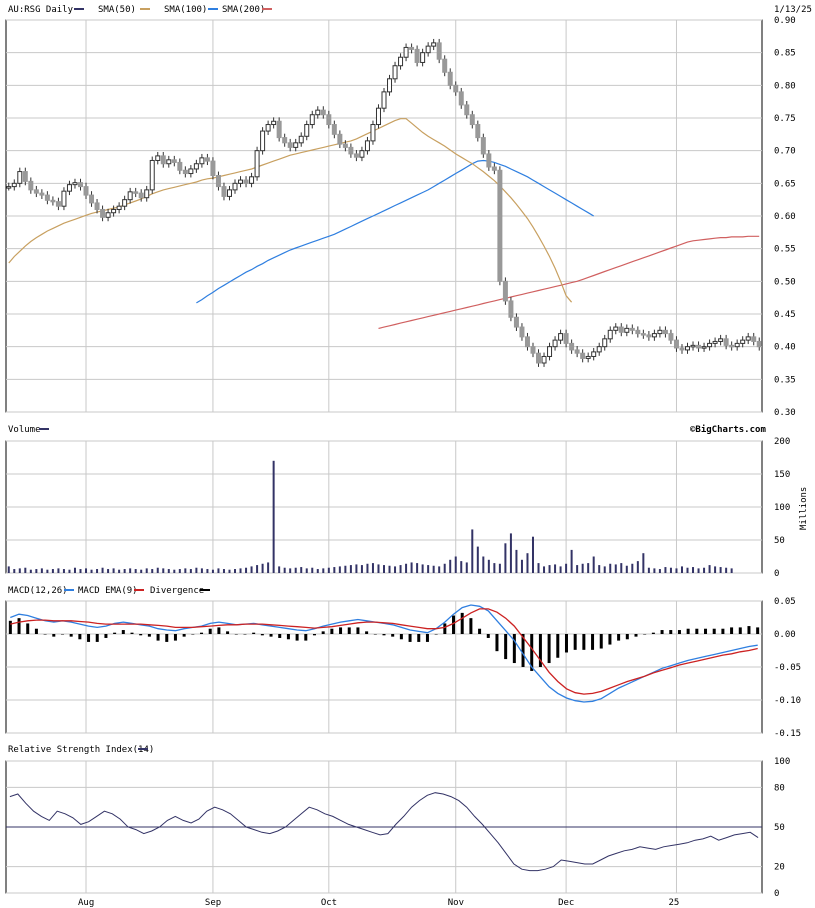 Image resolution: width=815 pixels, height=908 pixels. Describe the element at coordinates (108, 591) in the screenshot. I see `macd-ema-label: MACD EMA(9)` at that location.